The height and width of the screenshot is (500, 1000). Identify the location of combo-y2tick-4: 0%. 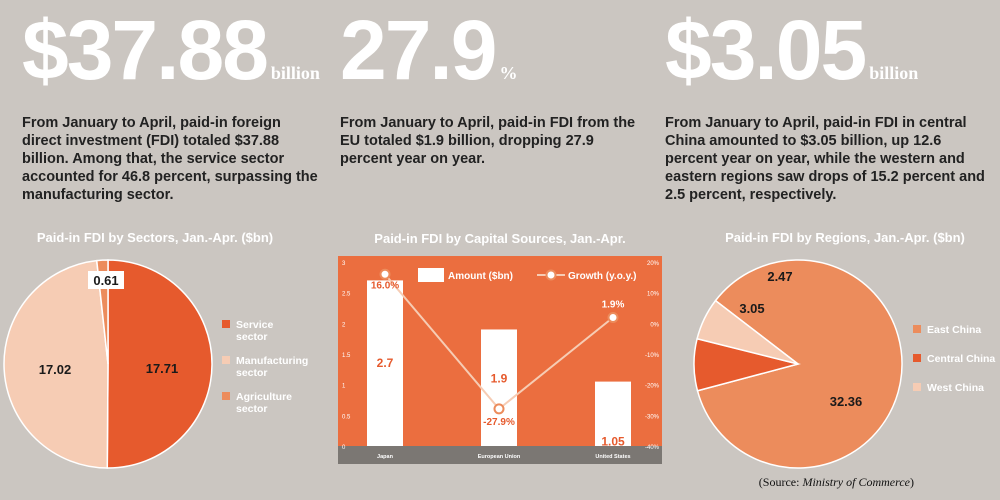
(654, 325).